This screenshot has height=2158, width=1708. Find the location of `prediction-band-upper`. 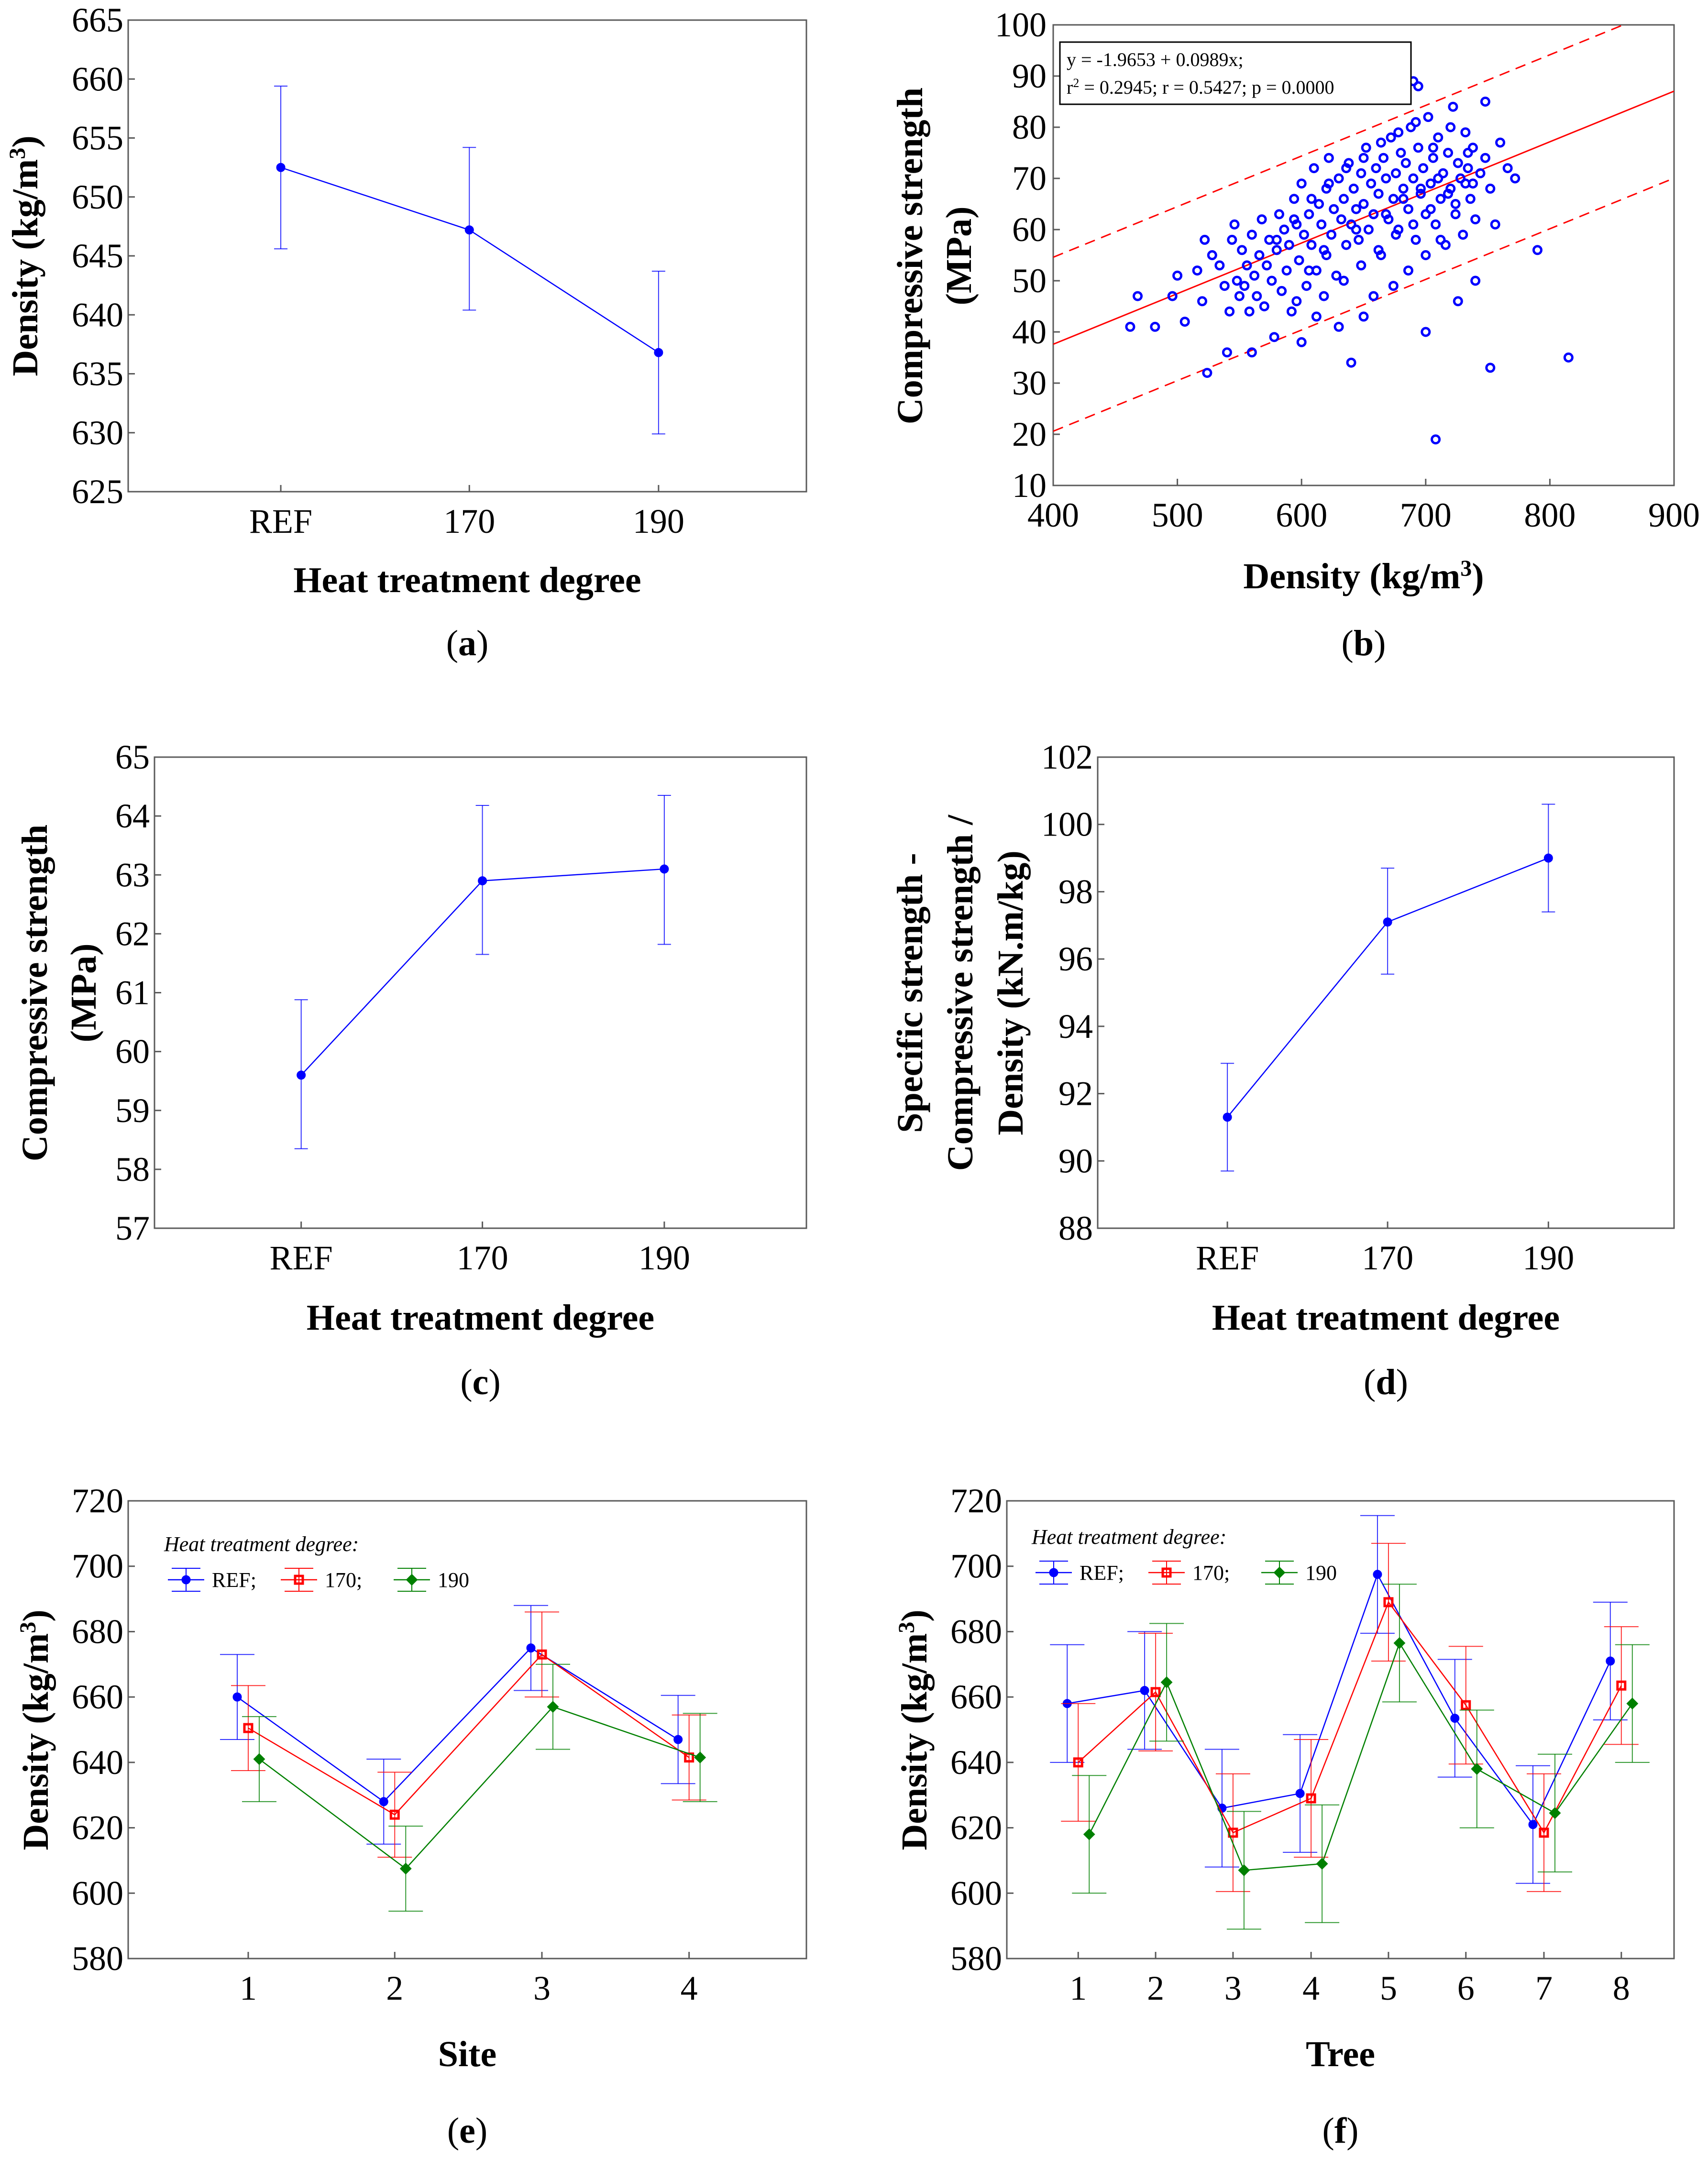

prediction-band-upper is located at coordinates (1339, 141).